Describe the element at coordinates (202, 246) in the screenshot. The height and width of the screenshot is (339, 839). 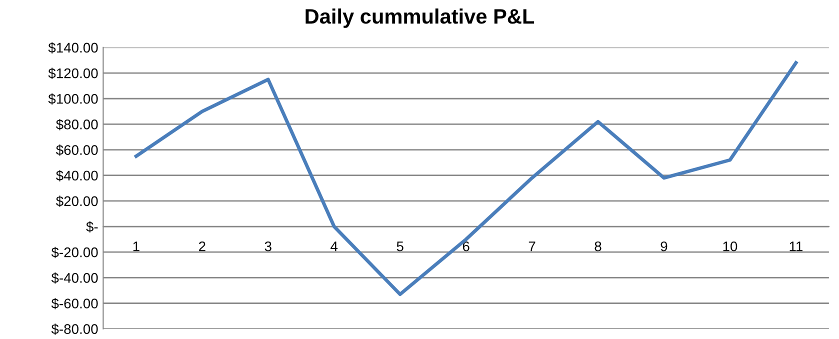
I see `x-tick-label: 2` at that location.